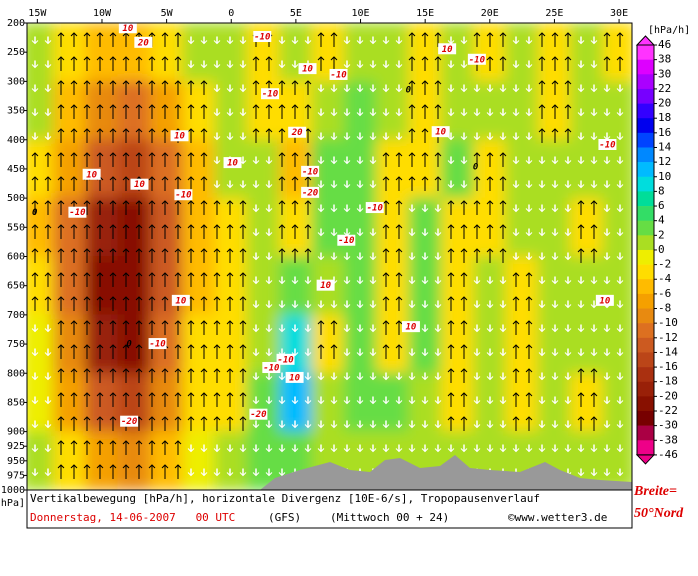  What do you see at coordinates (664, 73) in the screenshot?
I see `colorbar-label: 30` at bounding box center [664, 73].